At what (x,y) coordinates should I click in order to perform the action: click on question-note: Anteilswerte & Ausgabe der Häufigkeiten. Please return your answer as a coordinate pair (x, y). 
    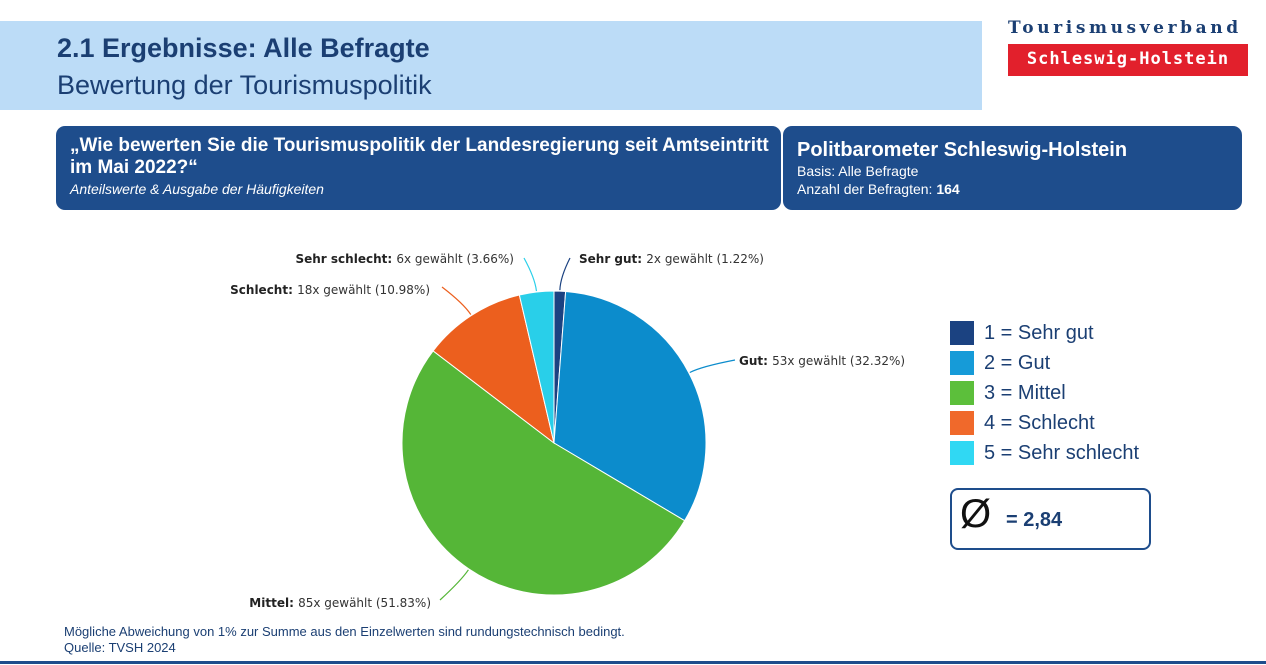
    Looking at the image, I should click on (197, 189).